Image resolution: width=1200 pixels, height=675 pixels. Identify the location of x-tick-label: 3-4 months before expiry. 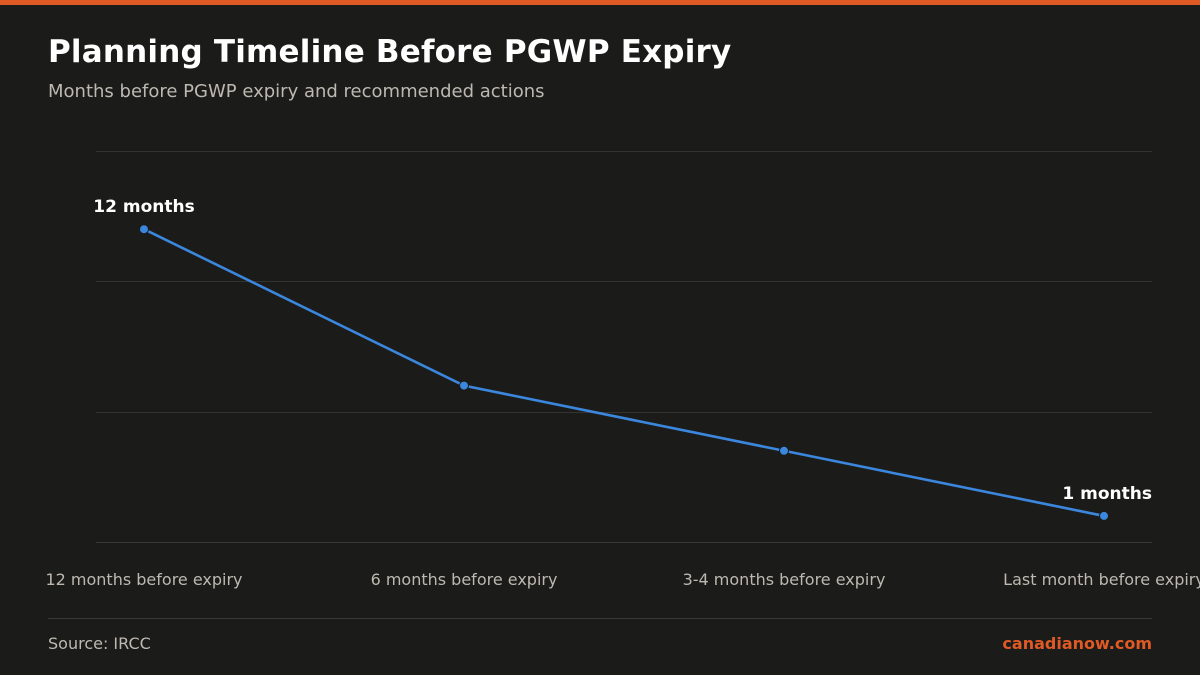
(784, 579).